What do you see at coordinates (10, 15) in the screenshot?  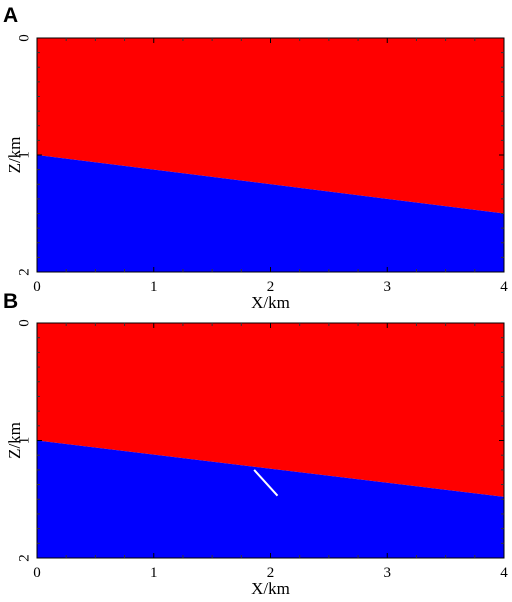 I see `panel-letter-a: A` at bounding box center [10, 15].